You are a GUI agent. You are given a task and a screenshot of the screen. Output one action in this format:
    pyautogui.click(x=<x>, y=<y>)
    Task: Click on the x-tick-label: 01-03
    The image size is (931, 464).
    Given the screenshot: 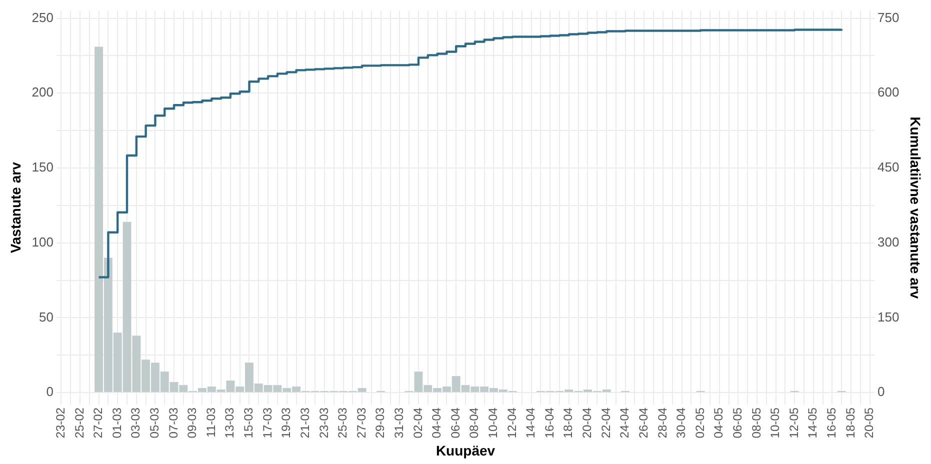 What is the action you would take?
    pyautogui.click(x=117, y=422)
    